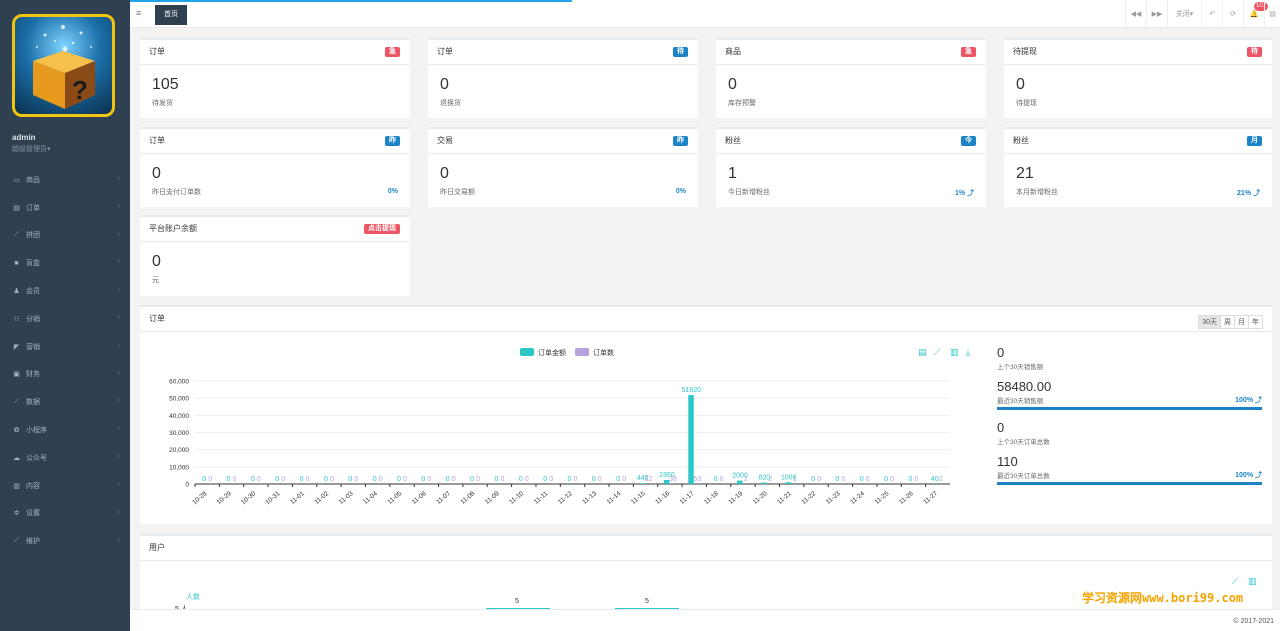  I want to click on sidebar-item-label: 内容, so click(33, 486).